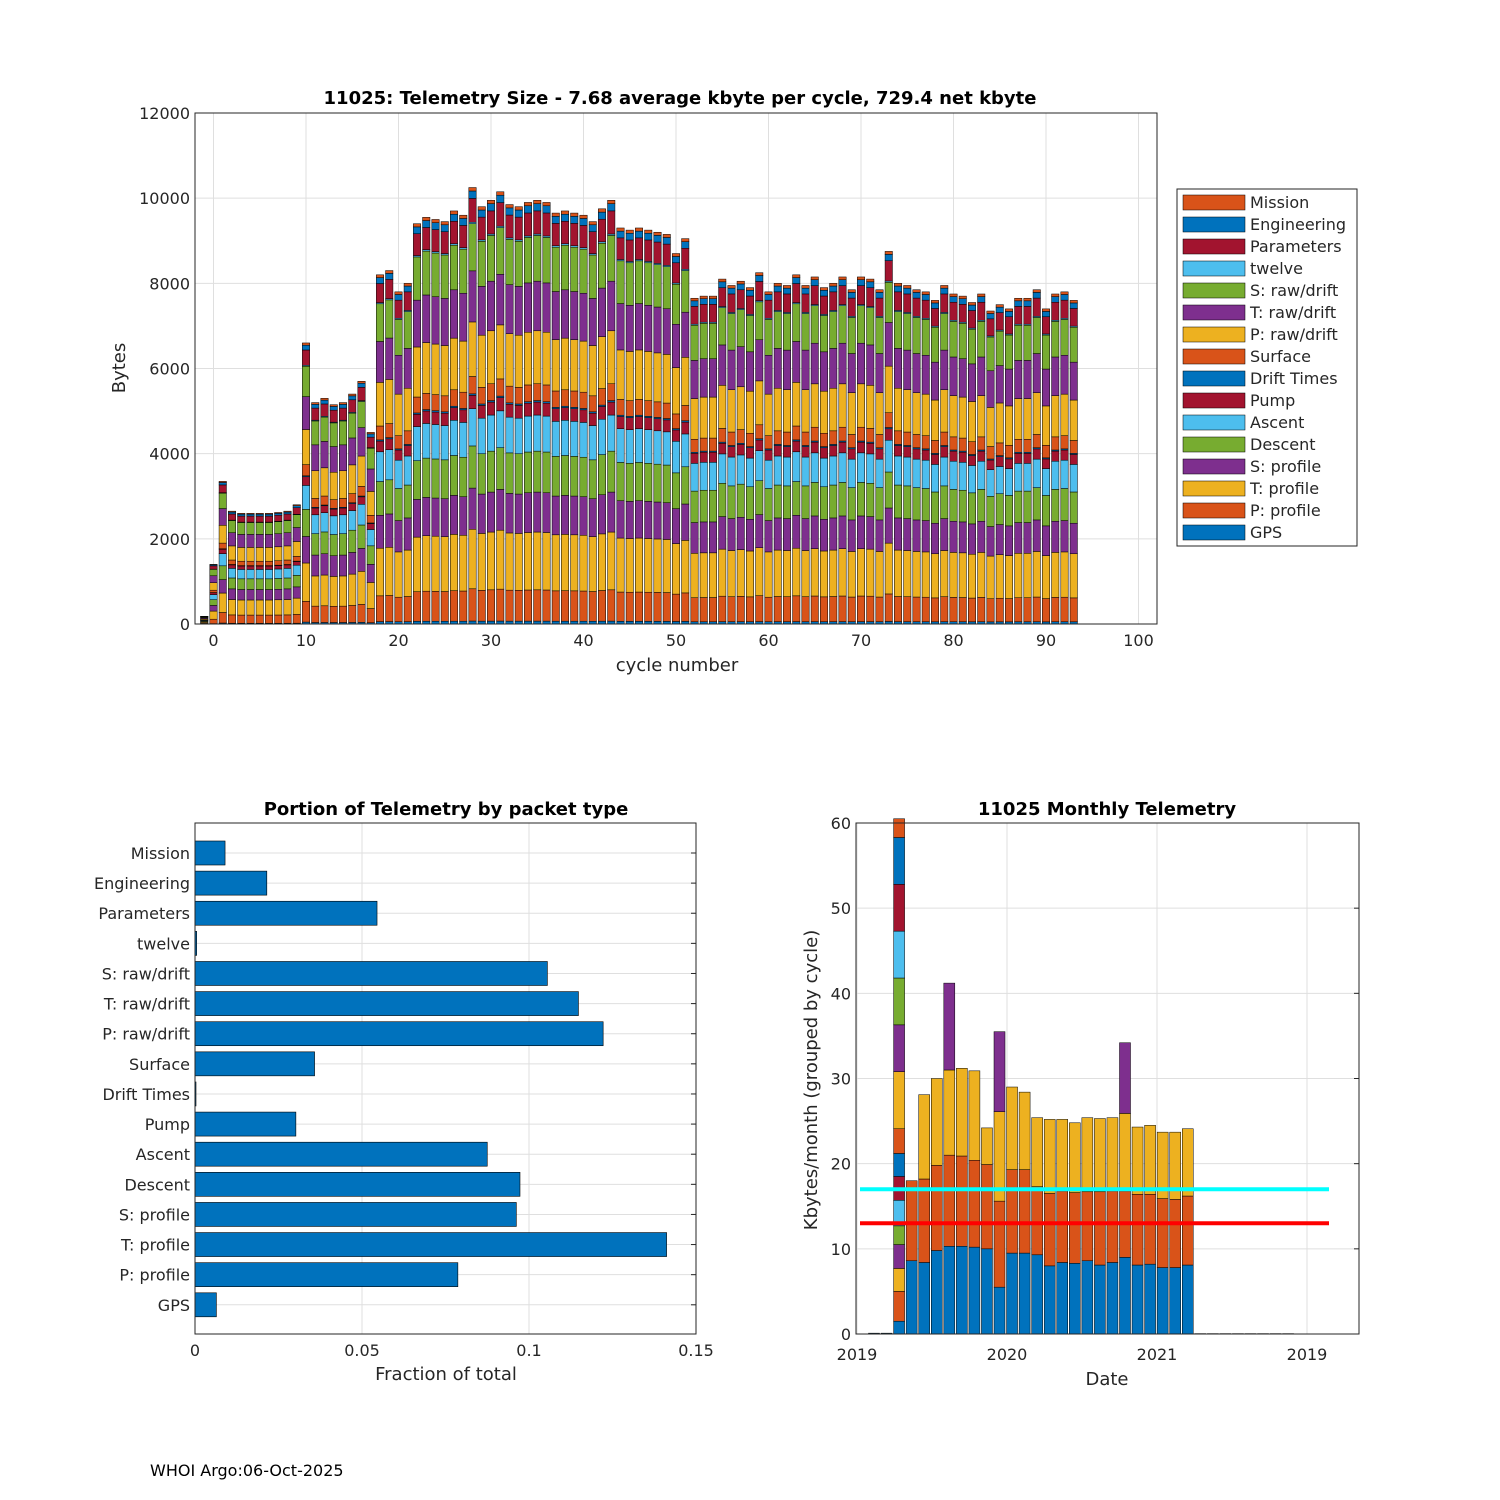 Image resolution: width=1500 pixels, height=1500 pixels. What do you see at coordinates (768, 640) in the screenshot?
I see `top-x-tick-label: 60` at bounding box center [768, 640].